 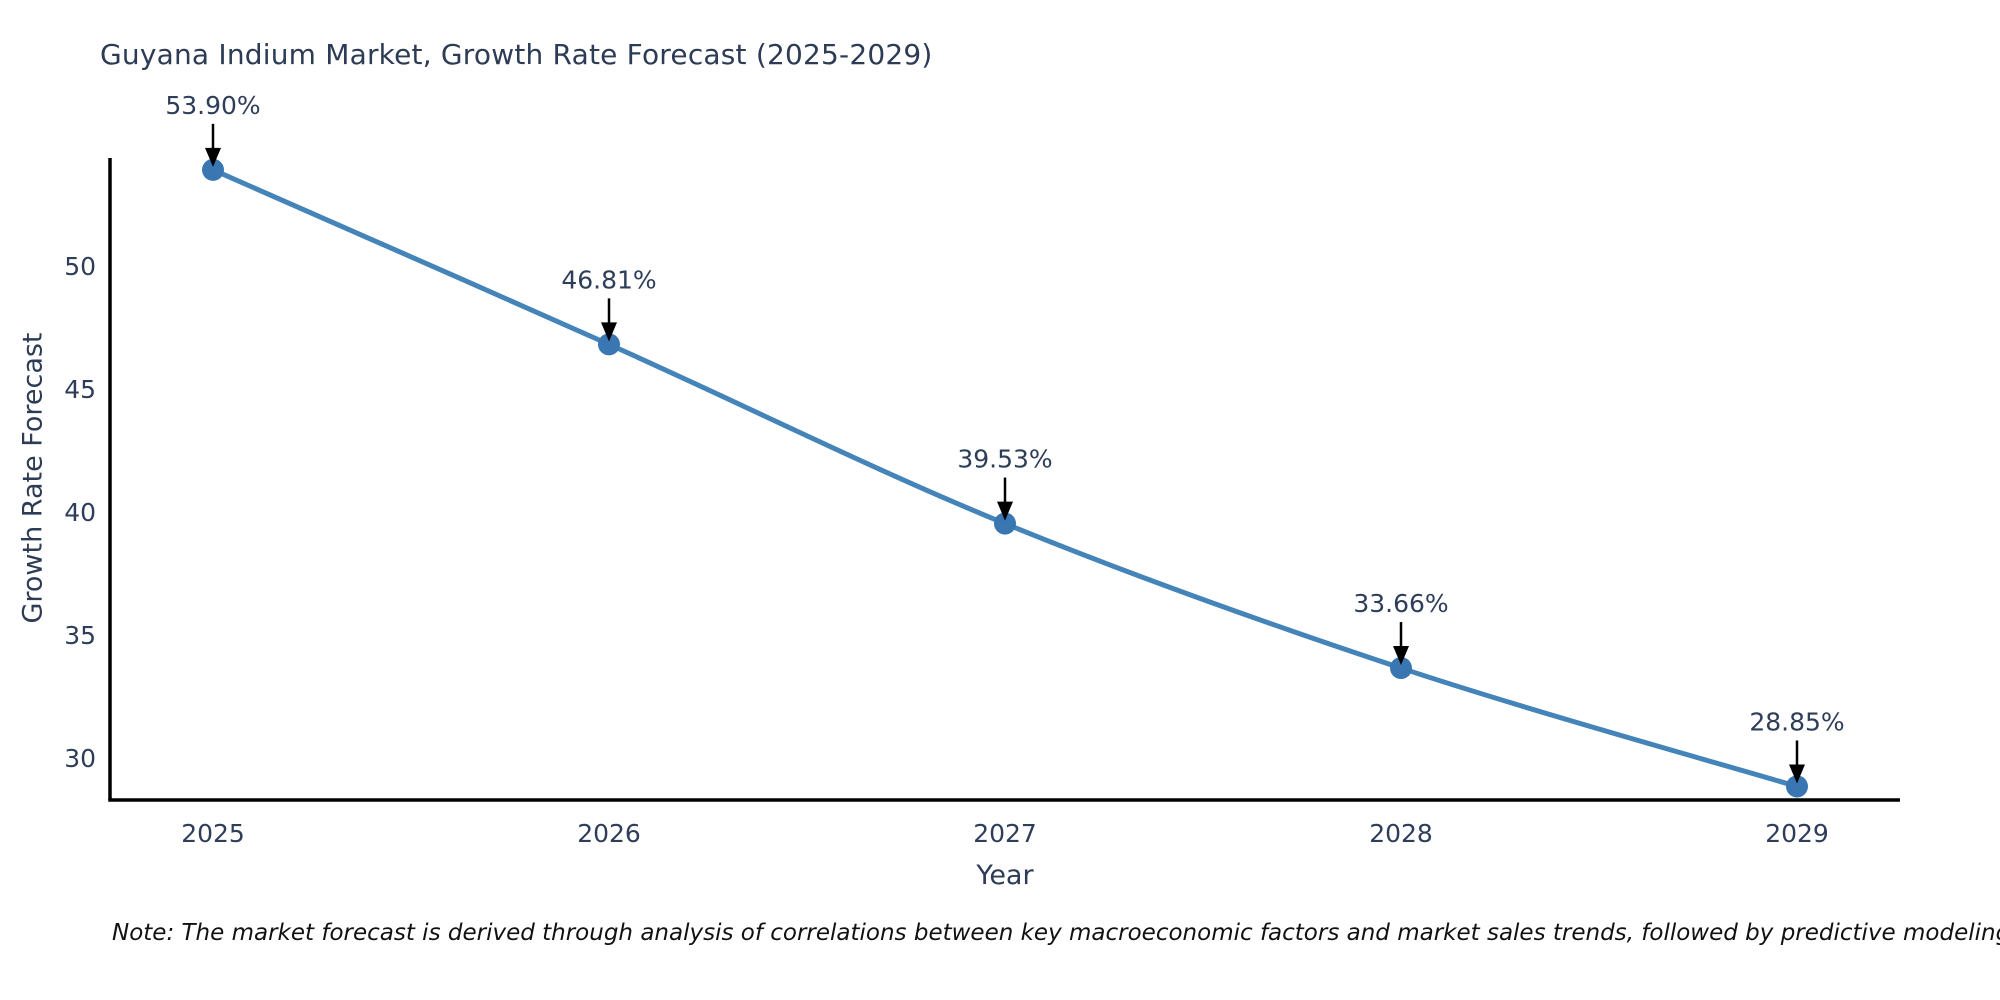 I want to click on x-axis-label: Year, so click(x=1005, y=875).